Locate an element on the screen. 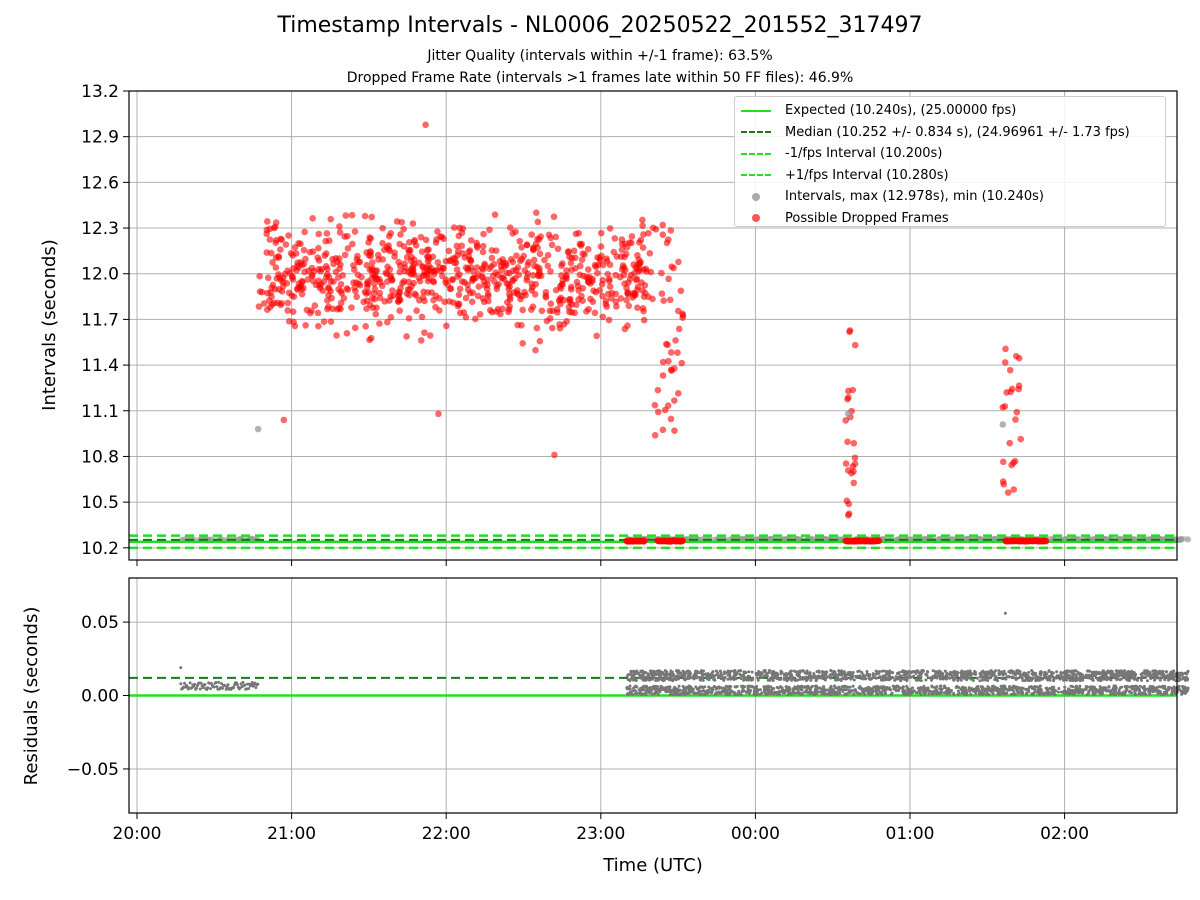  top-ytick-label: 10.2 is located at coordinates (100, 549).